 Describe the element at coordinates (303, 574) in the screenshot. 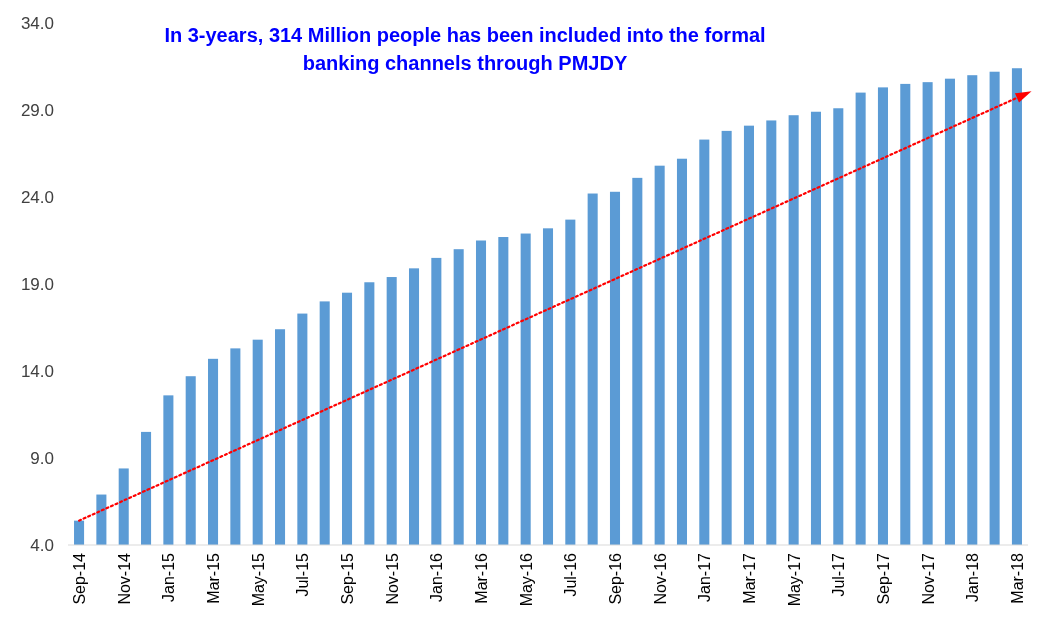

I see `x-tick-label: Jul-15` at that location.